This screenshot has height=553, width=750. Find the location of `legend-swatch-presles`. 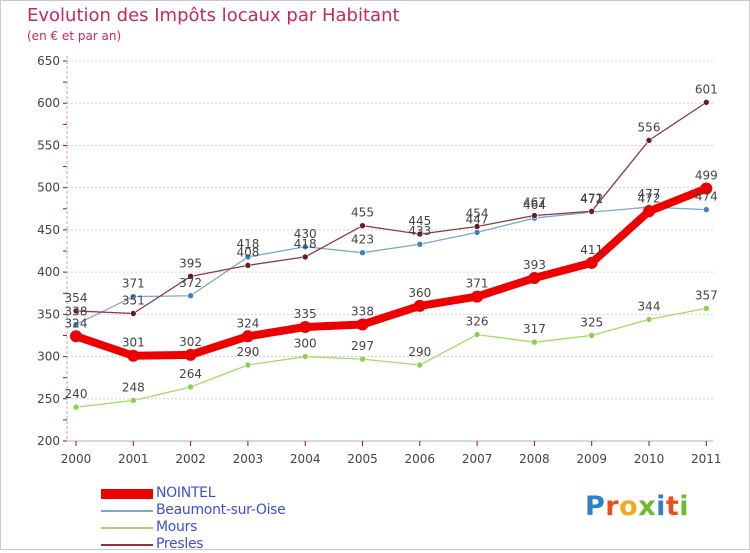

legend-swatch-presles is located at coordinates (127, 545).